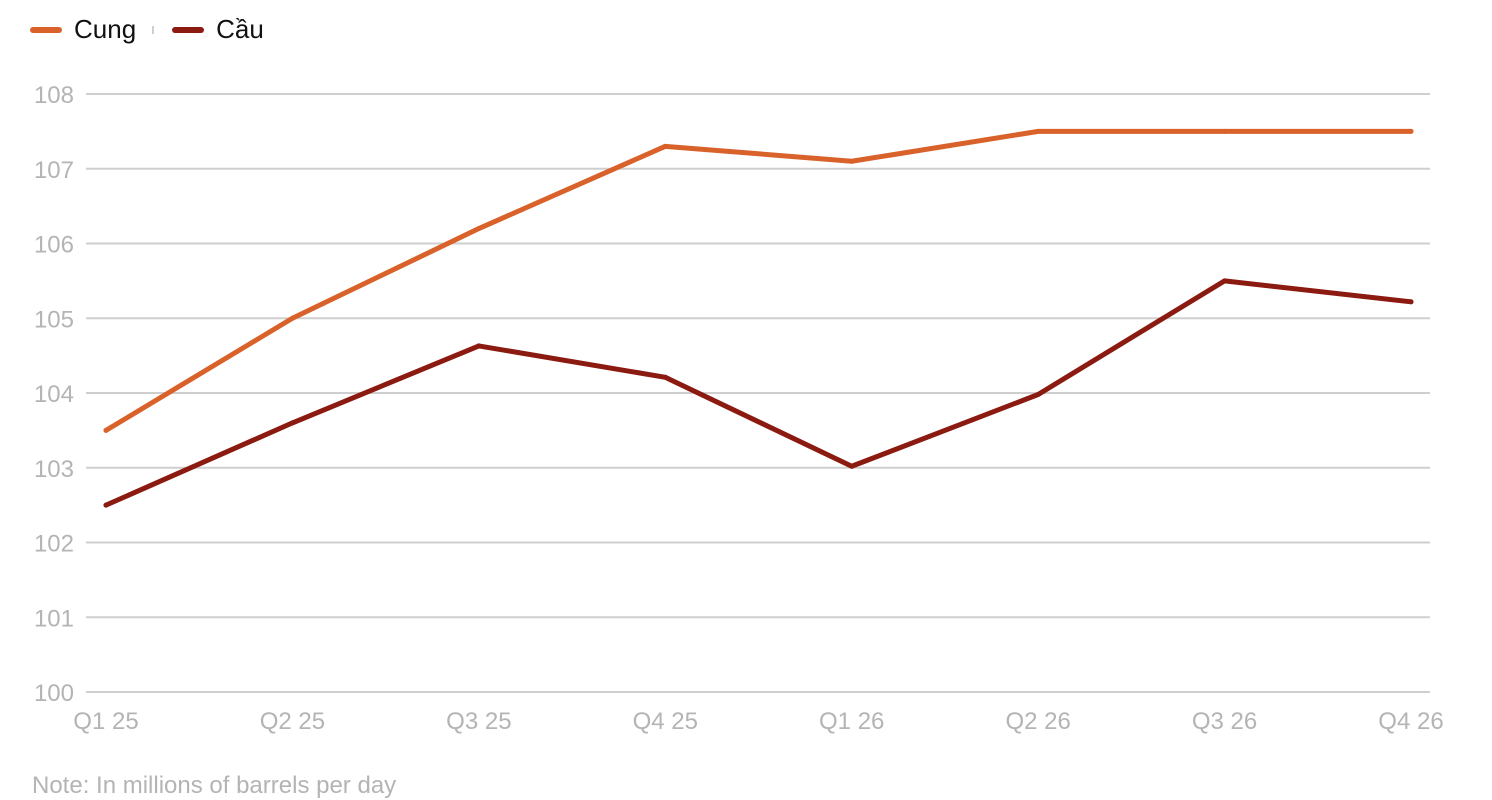  What do you see at coordinates (478, 721) in the screenshot?
I see `x-tick-label: Q3 25` at bounding box center [478, 721].